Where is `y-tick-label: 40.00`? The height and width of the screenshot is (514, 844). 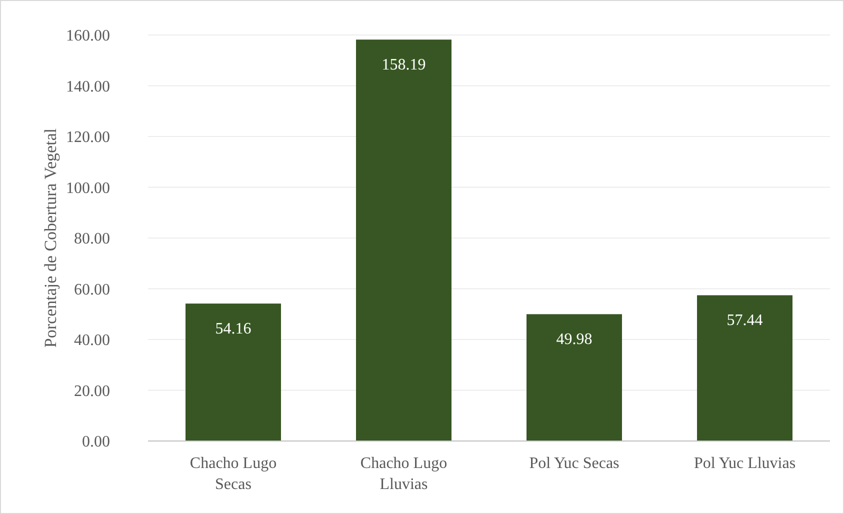
y-tick-label: 40.00 is located at coordinates (92, 341).